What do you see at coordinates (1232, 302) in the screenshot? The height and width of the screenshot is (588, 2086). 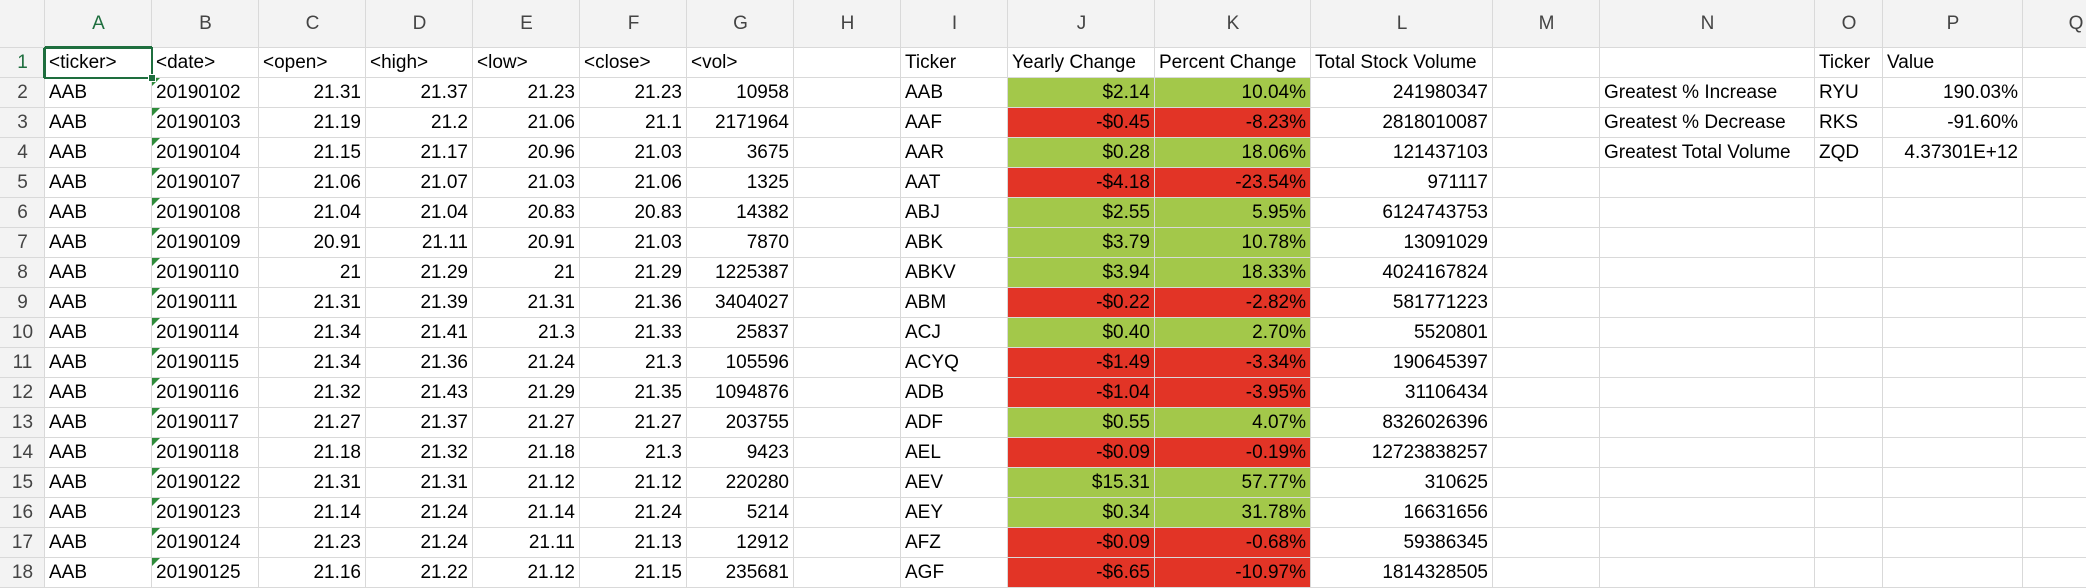 I see `percent-change-cell: -2.82%` at bounding box center [1232, 302].